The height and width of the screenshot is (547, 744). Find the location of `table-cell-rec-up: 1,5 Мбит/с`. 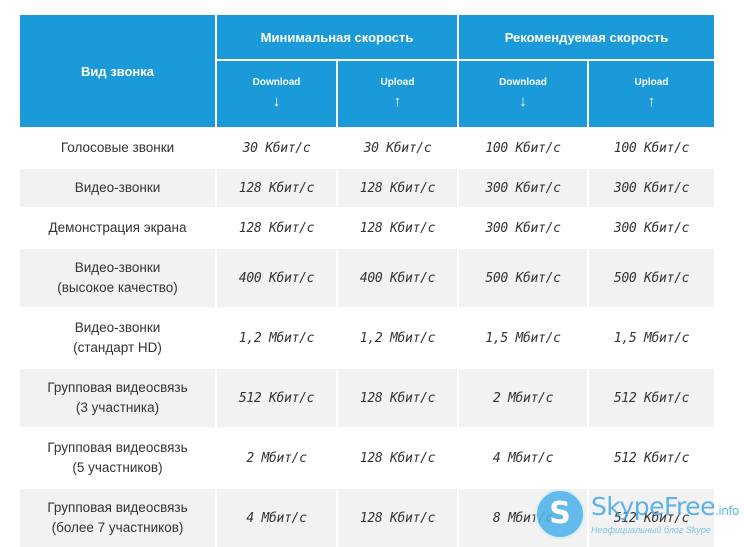

table-cell-rec-up: 1,5 Мбит/с is located at coordinates (651, 338).